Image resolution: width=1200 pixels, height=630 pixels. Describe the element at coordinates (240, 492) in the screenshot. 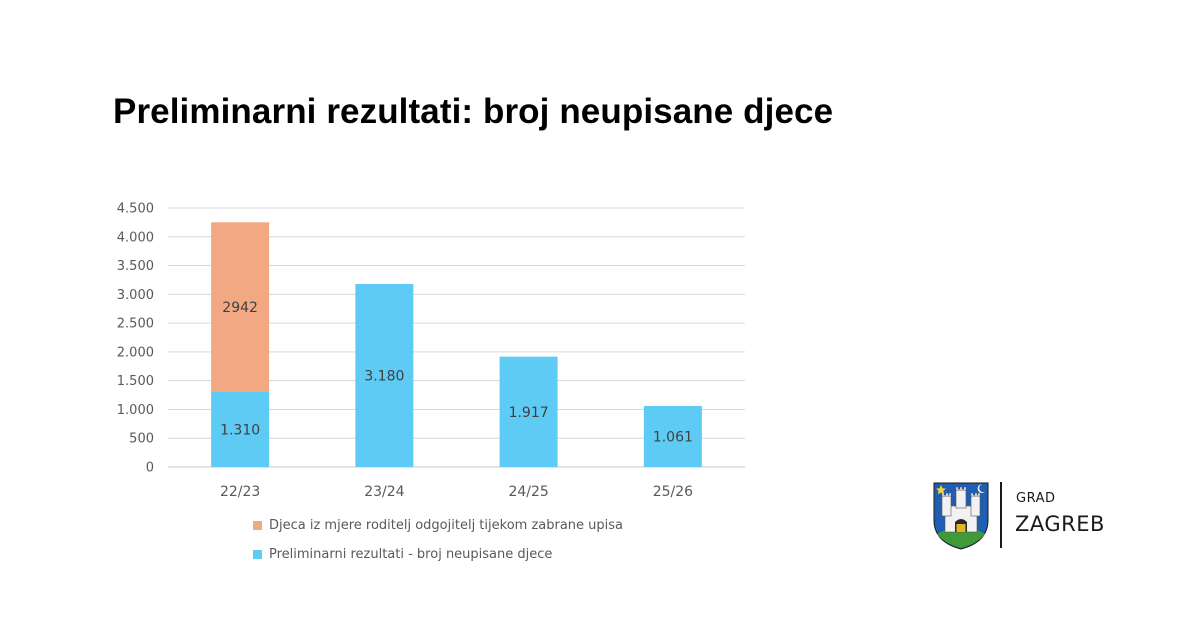

I see `x-tick-label: 22/23` at that location.